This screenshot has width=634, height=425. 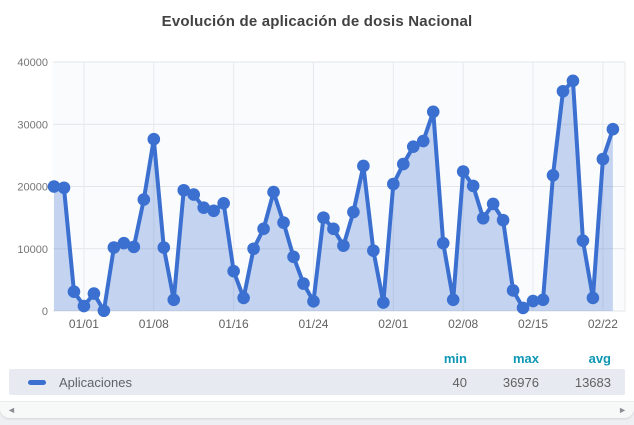 I want to click on data-point: 01/05: 10900, so click(x=124, y=243).